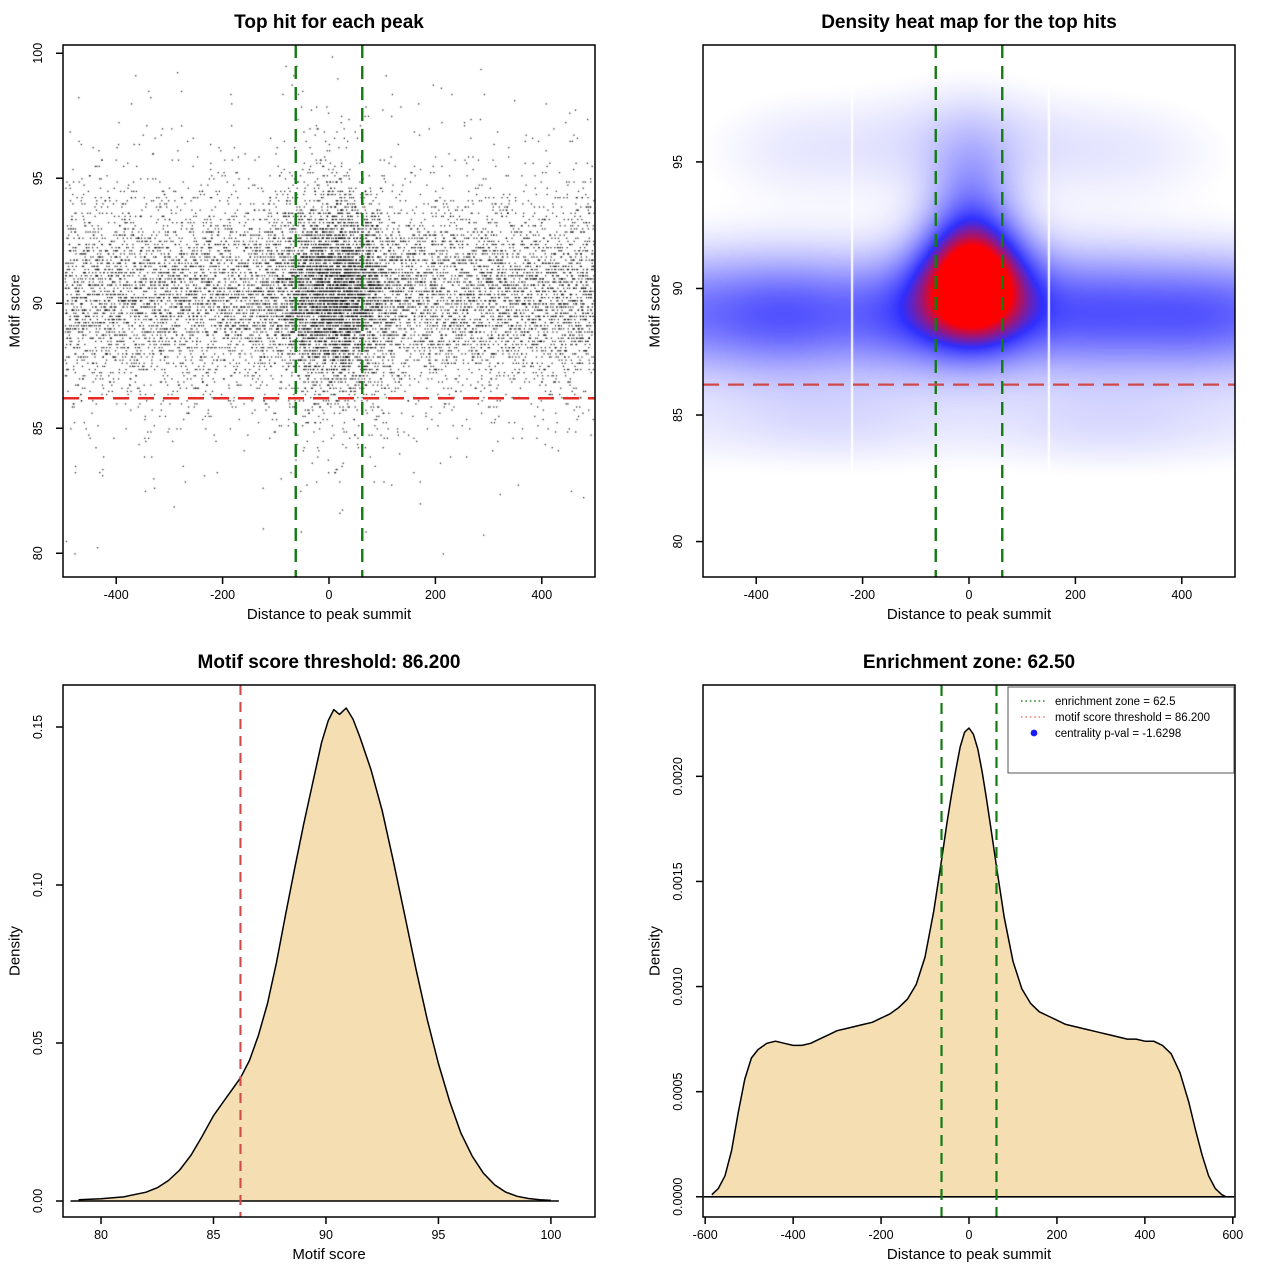 The image size is (1280, 1280). Describe the element at coordinates (326, 1235) in the screenshot. I see `x-tick-label: 90` at that location.